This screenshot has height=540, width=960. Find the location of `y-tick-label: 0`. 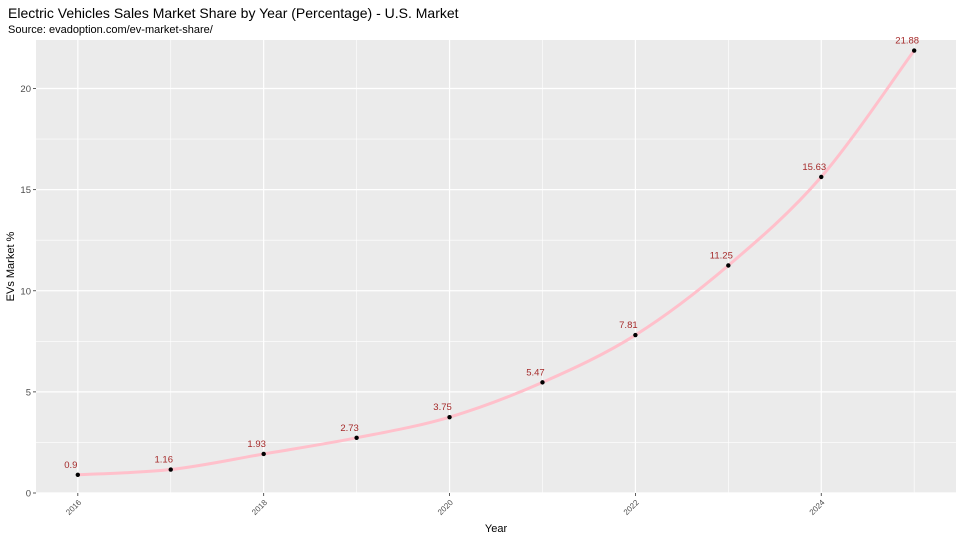

y-tick-label: 0 is located at coordinates (28, 494).